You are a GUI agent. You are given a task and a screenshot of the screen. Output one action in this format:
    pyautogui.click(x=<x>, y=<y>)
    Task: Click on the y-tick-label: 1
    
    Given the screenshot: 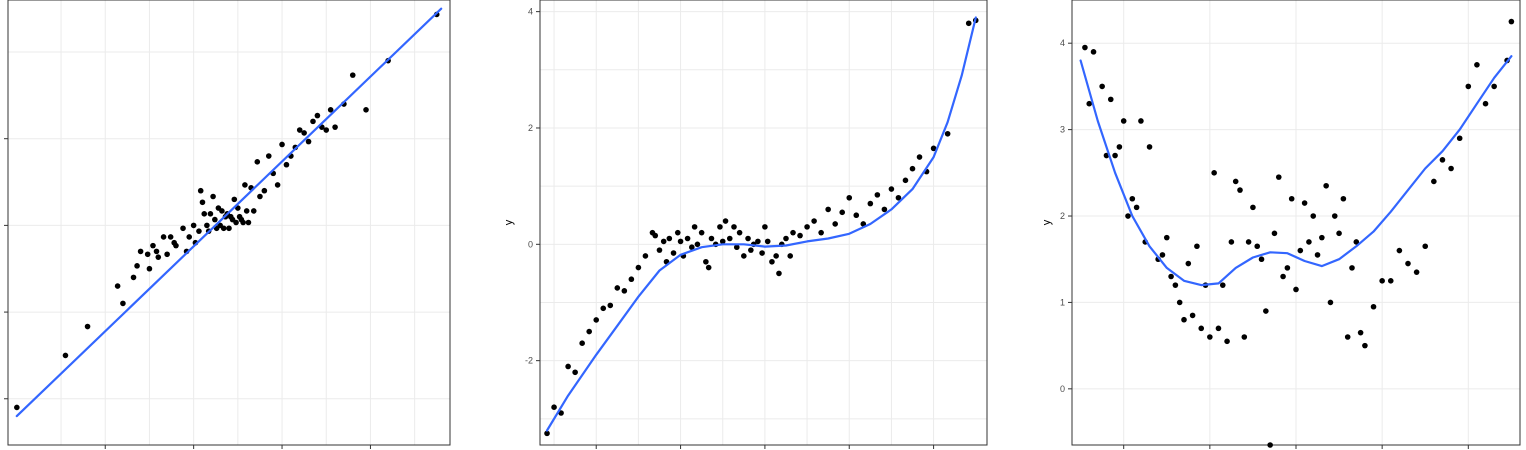 What is the action you would take?
    pyautogui.click(x=1062, y=302)
    